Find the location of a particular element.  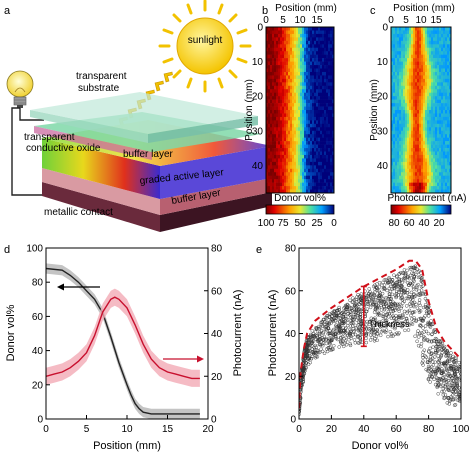

panel-c-colorbar-ticks: 80 60 40 20 is located at coordinates (416, 223).